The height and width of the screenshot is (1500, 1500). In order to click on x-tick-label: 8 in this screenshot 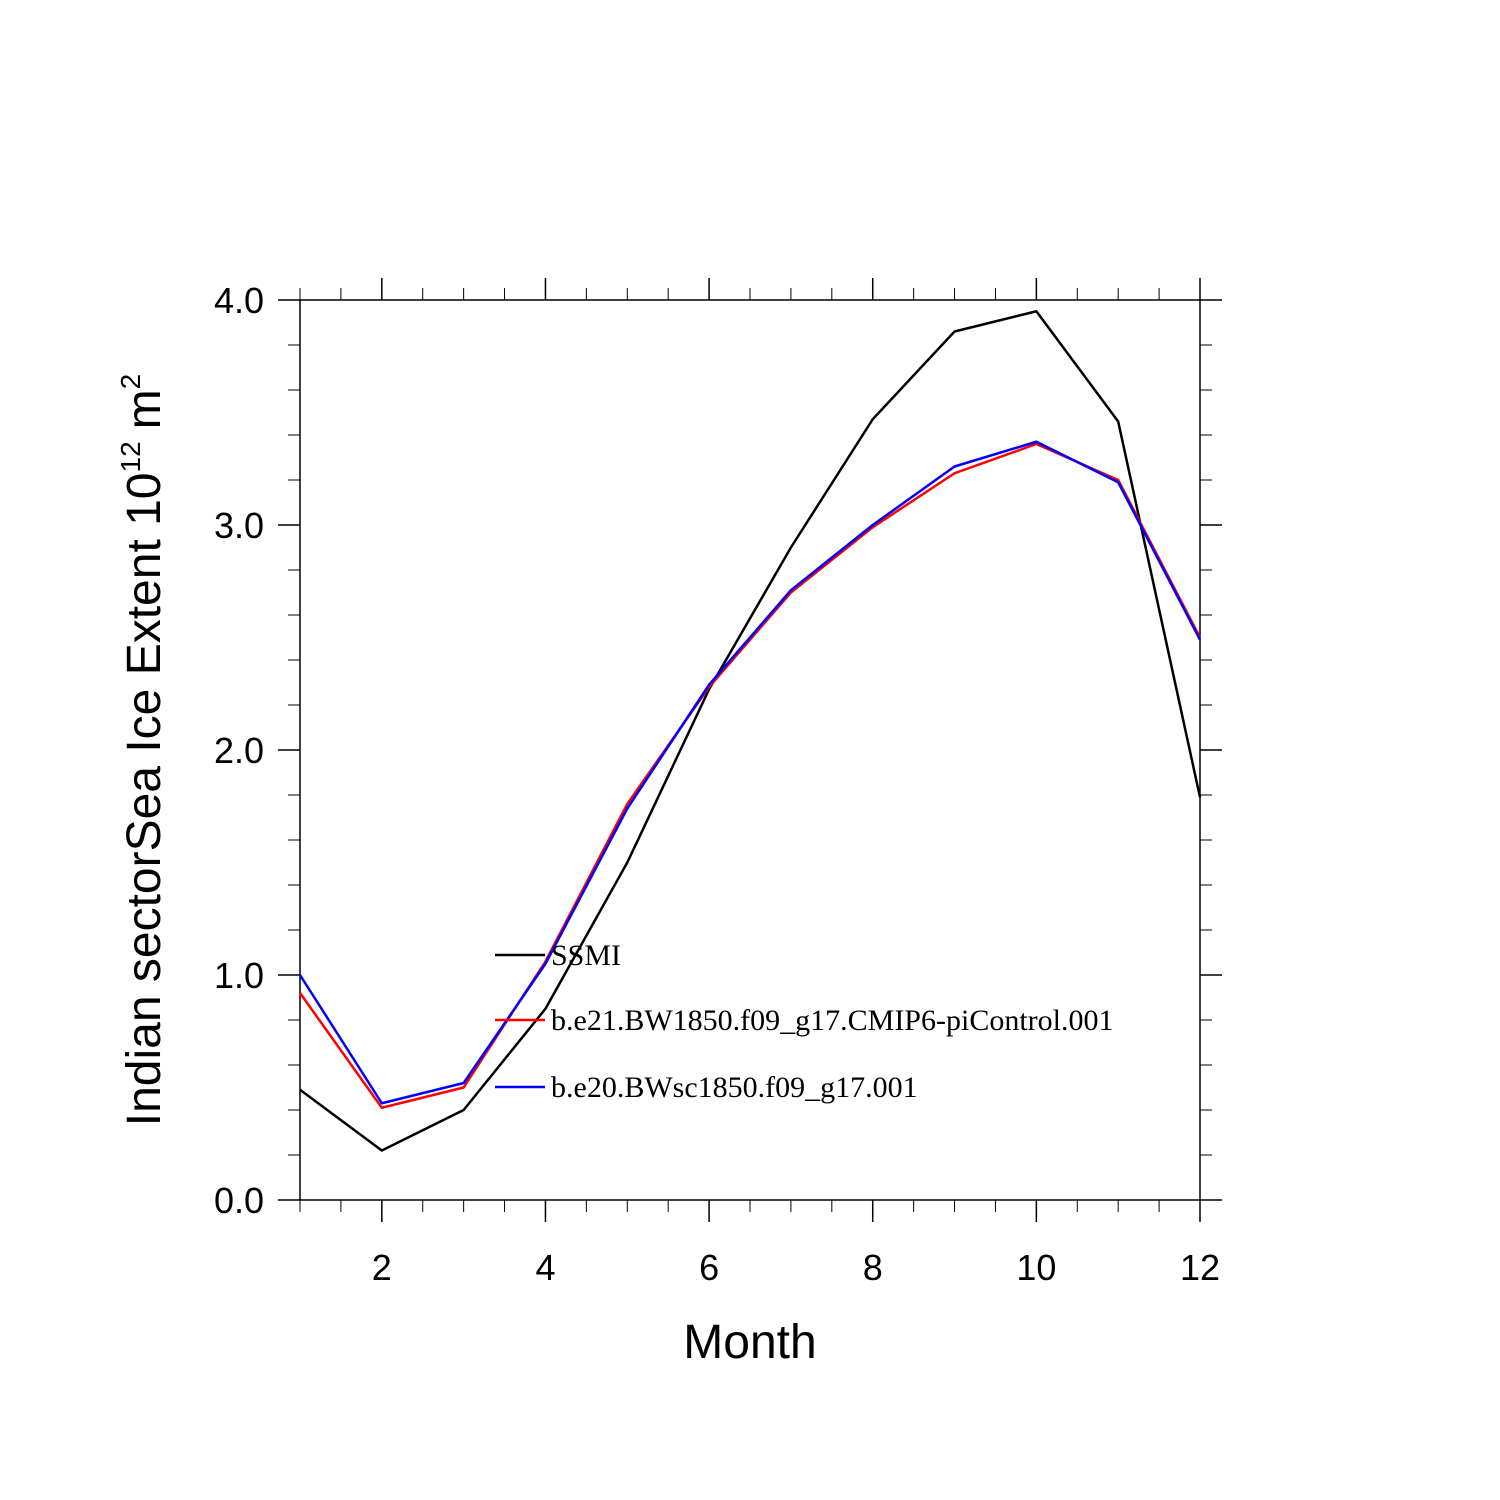, I will do `click(873, 1267)`.